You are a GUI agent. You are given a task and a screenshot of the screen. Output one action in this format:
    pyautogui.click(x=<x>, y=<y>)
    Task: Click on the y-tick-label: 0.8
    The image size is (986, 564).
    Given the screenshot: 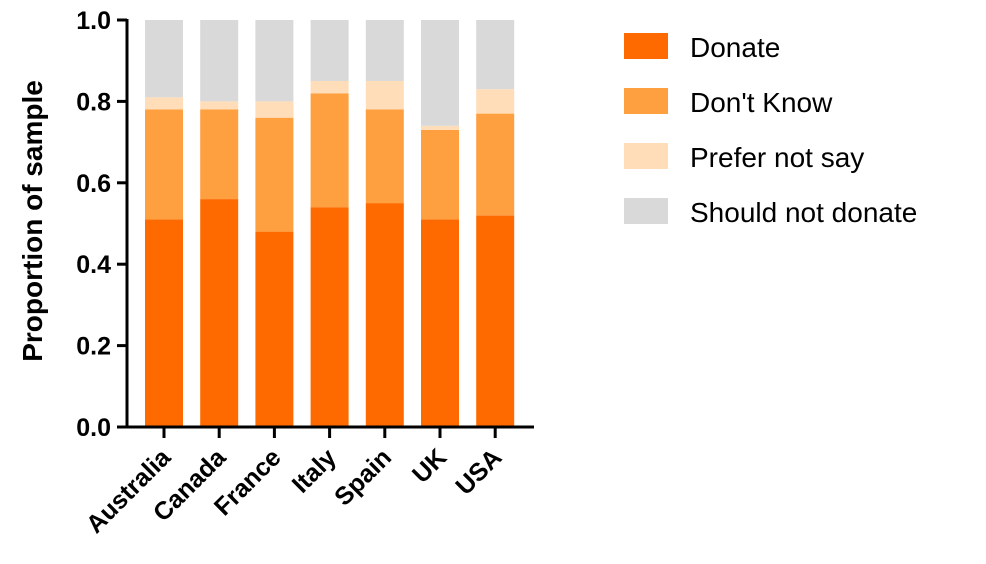 What is the action you would take?
    pyautogui.click(x=93, y=102)
    